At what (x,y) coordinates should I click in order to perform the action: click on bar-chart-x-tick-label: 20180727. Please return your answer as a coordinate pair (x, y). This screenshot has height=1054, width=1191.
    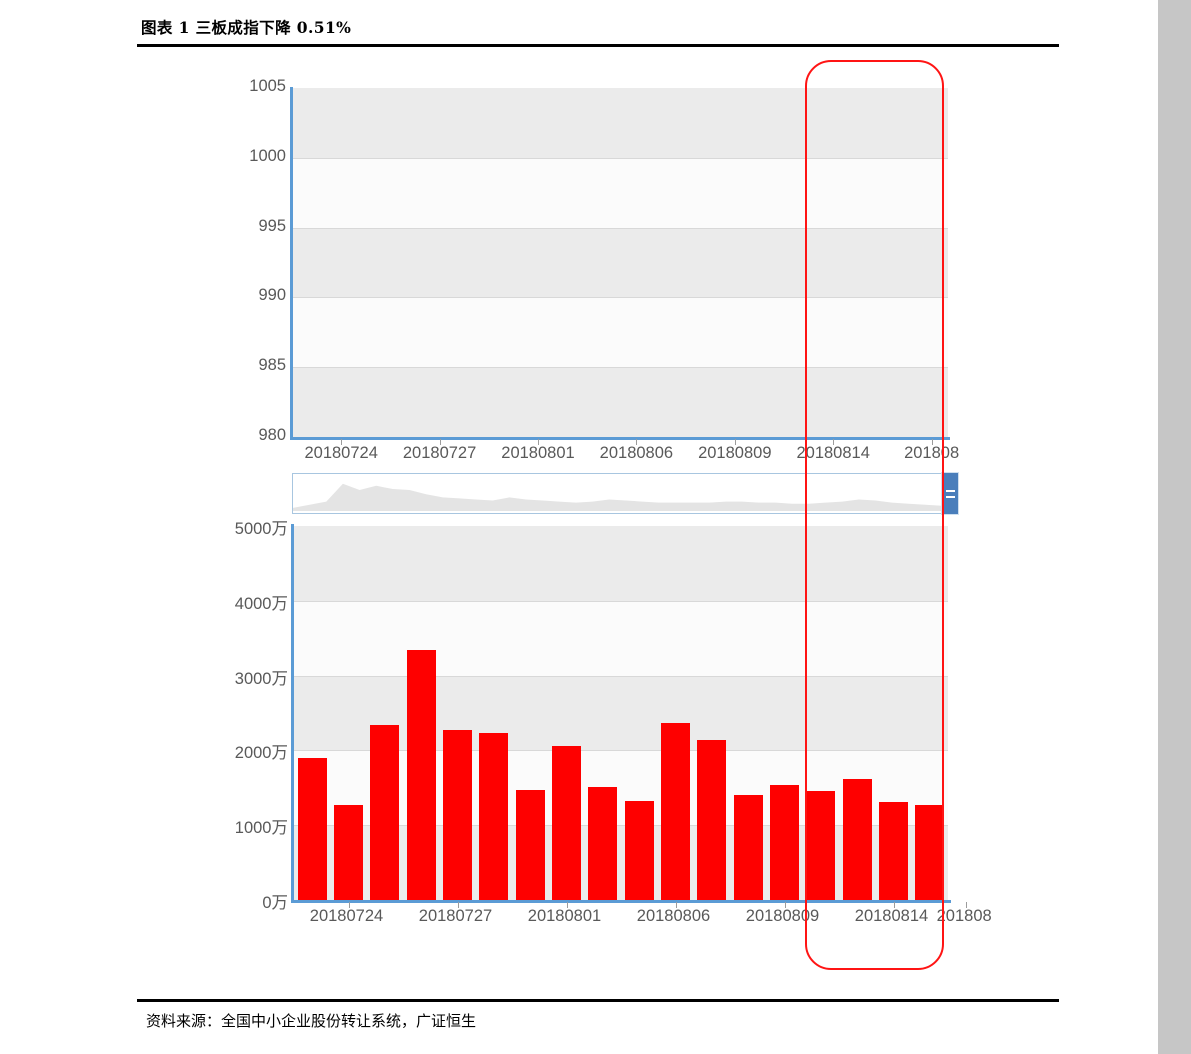
    Looking at the image, I should click on (455, 916).